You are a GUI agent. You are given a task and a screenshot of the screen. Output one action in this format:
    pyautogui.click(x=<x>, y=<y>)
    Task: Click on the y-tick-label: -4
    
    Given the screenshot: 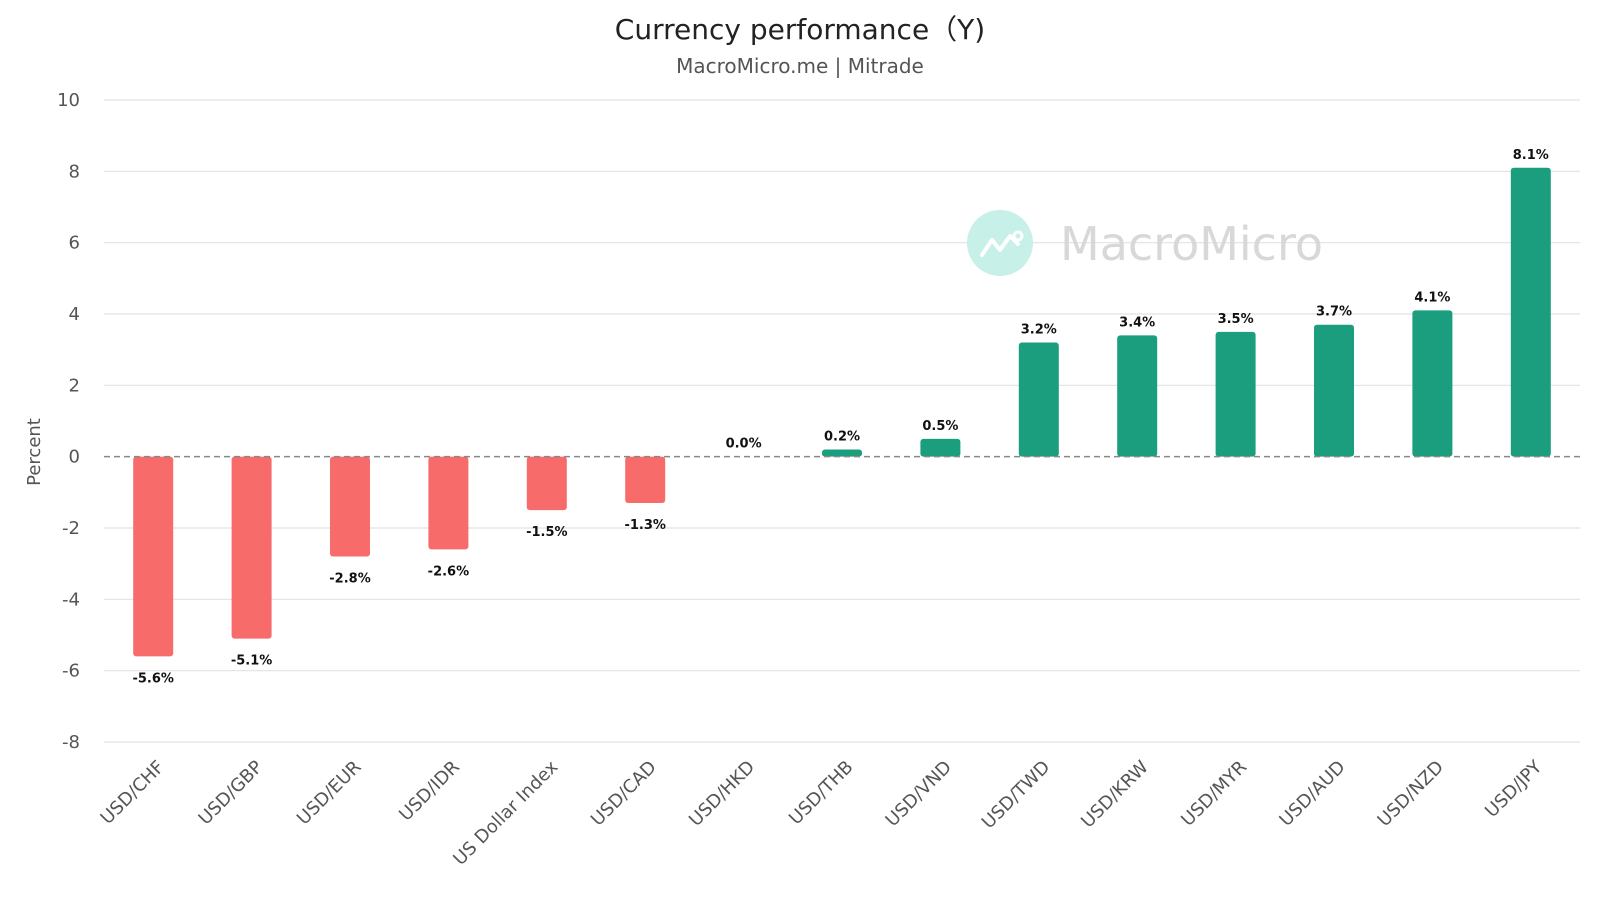 What is the action you would take?
    pyautogui.click(x=71, y=599)
    